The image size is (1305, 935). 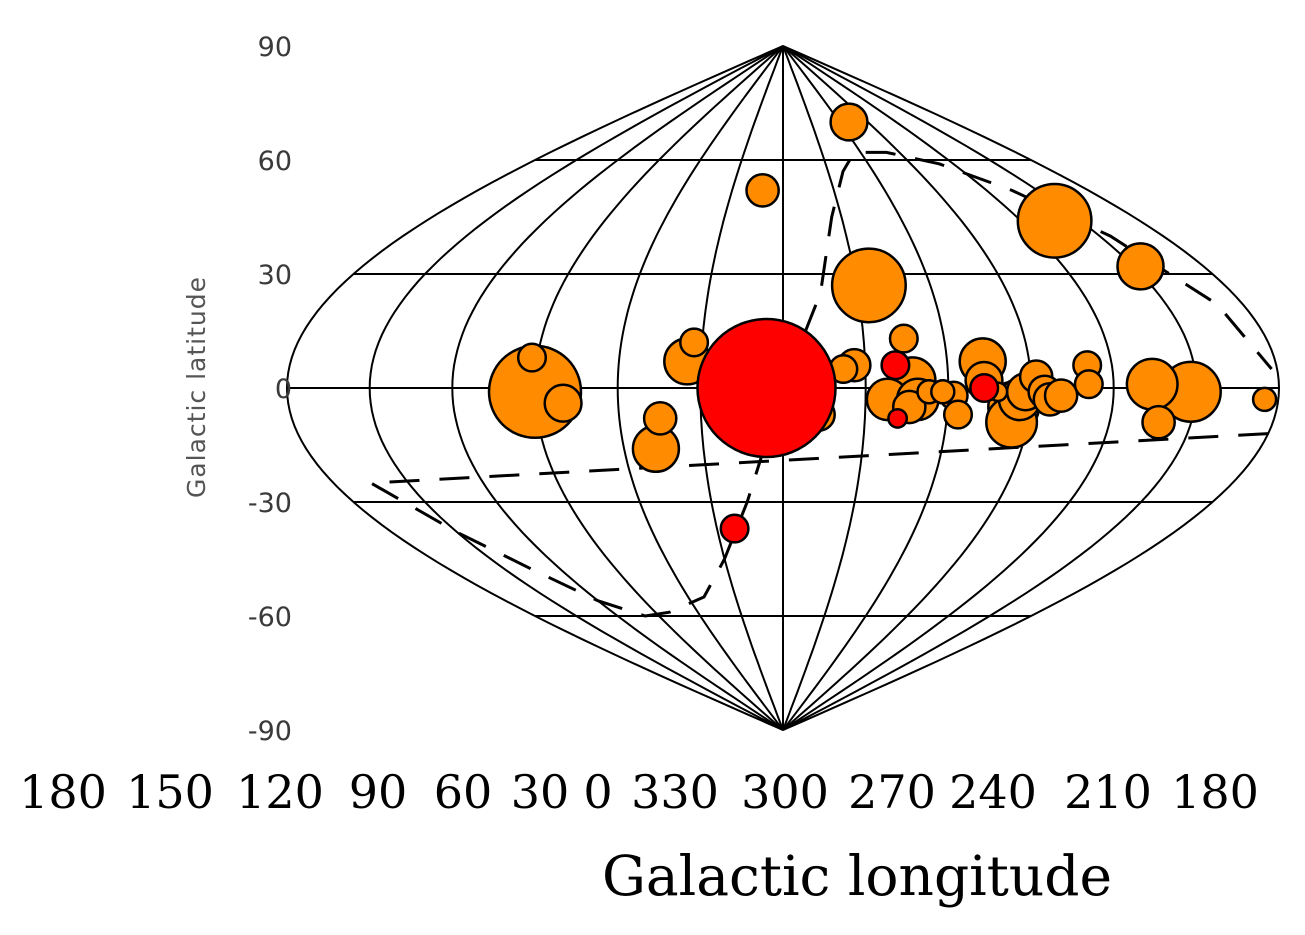 What do you see at coordinates (275, 161) in the screenshot?
I see `y-tick-label: 60` at bounding box center [275, 161].